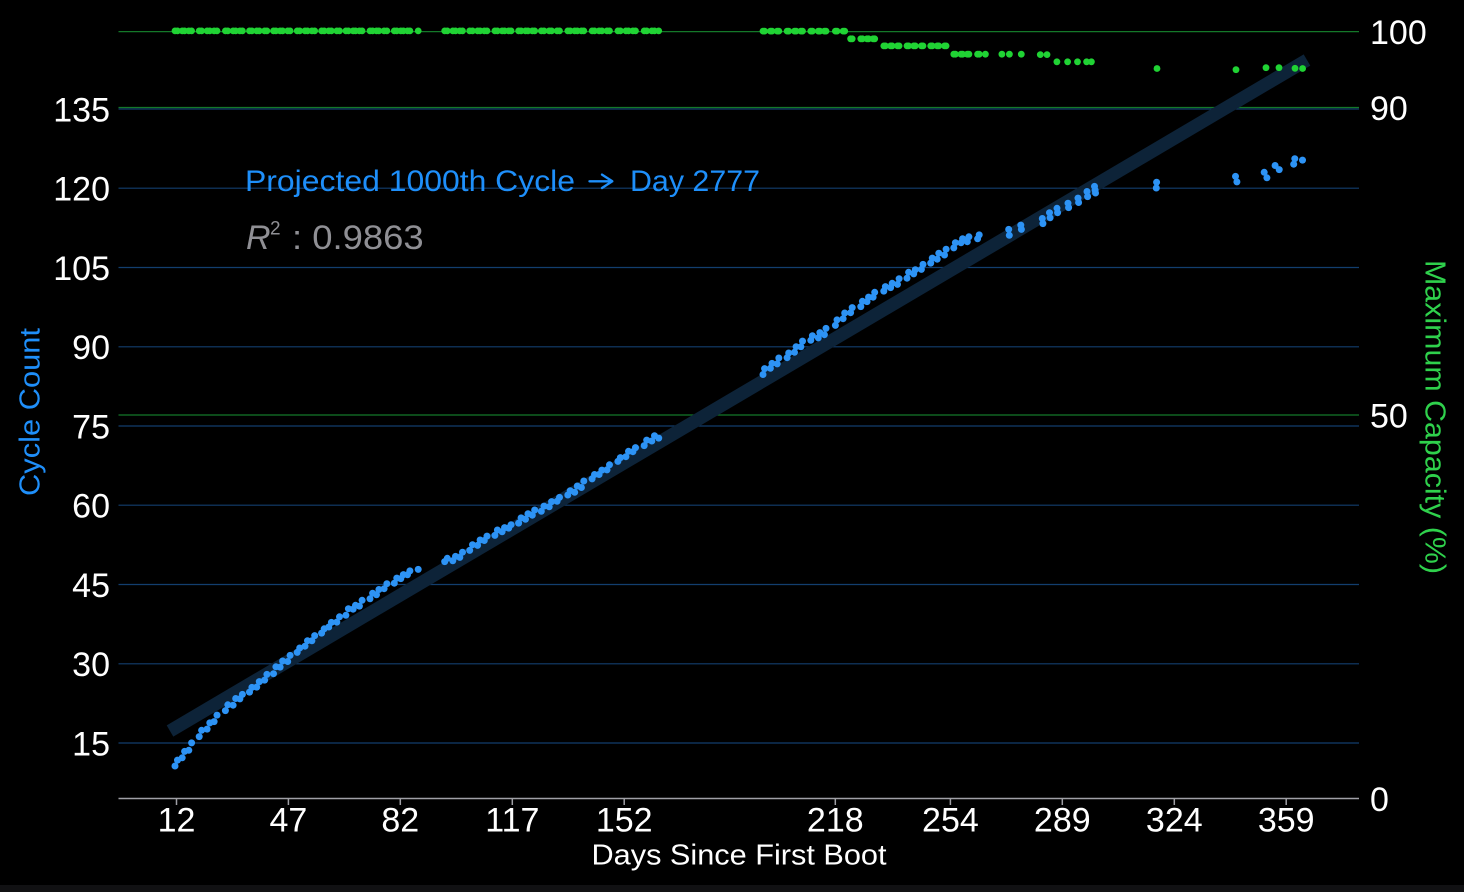 This screenshot has height=892, width=1464. I want to click on svg-text: Maximum Capacity (%), so click(1435, 417).